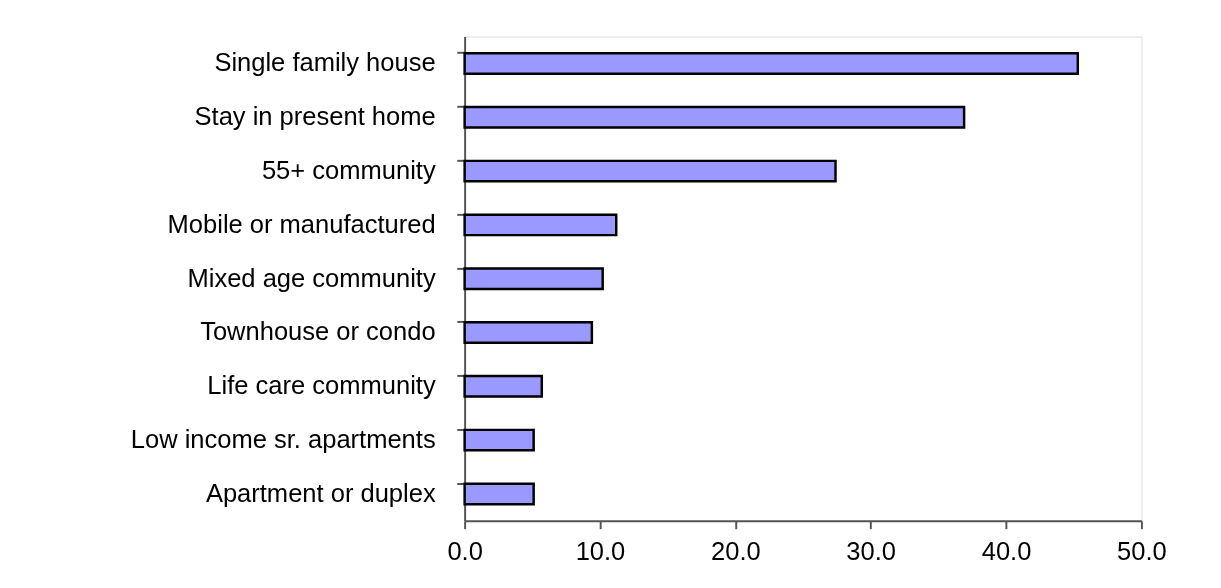  What do you see at coordinates (1142, 550) in the screenshot?
I see `x-tick-label: 50.0` at bounding box center [1142, 550].